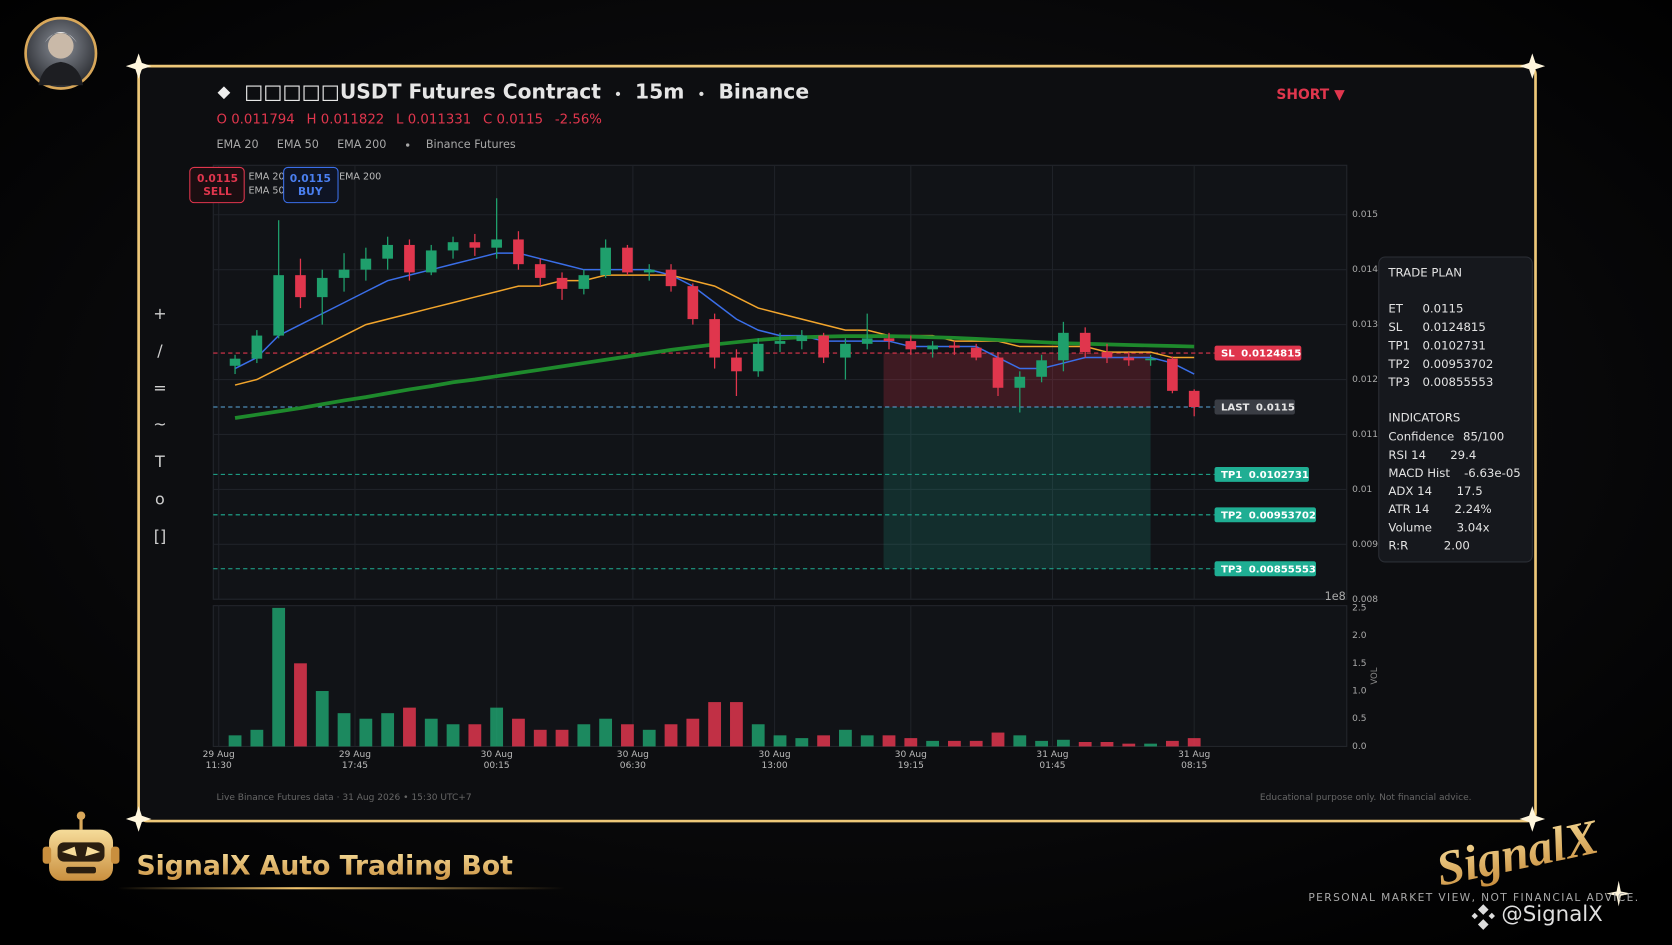  What do you see at coordinates (310, 191) in the screenshot?
I see `buy-label: BUY` at bounding box center [310, 191].